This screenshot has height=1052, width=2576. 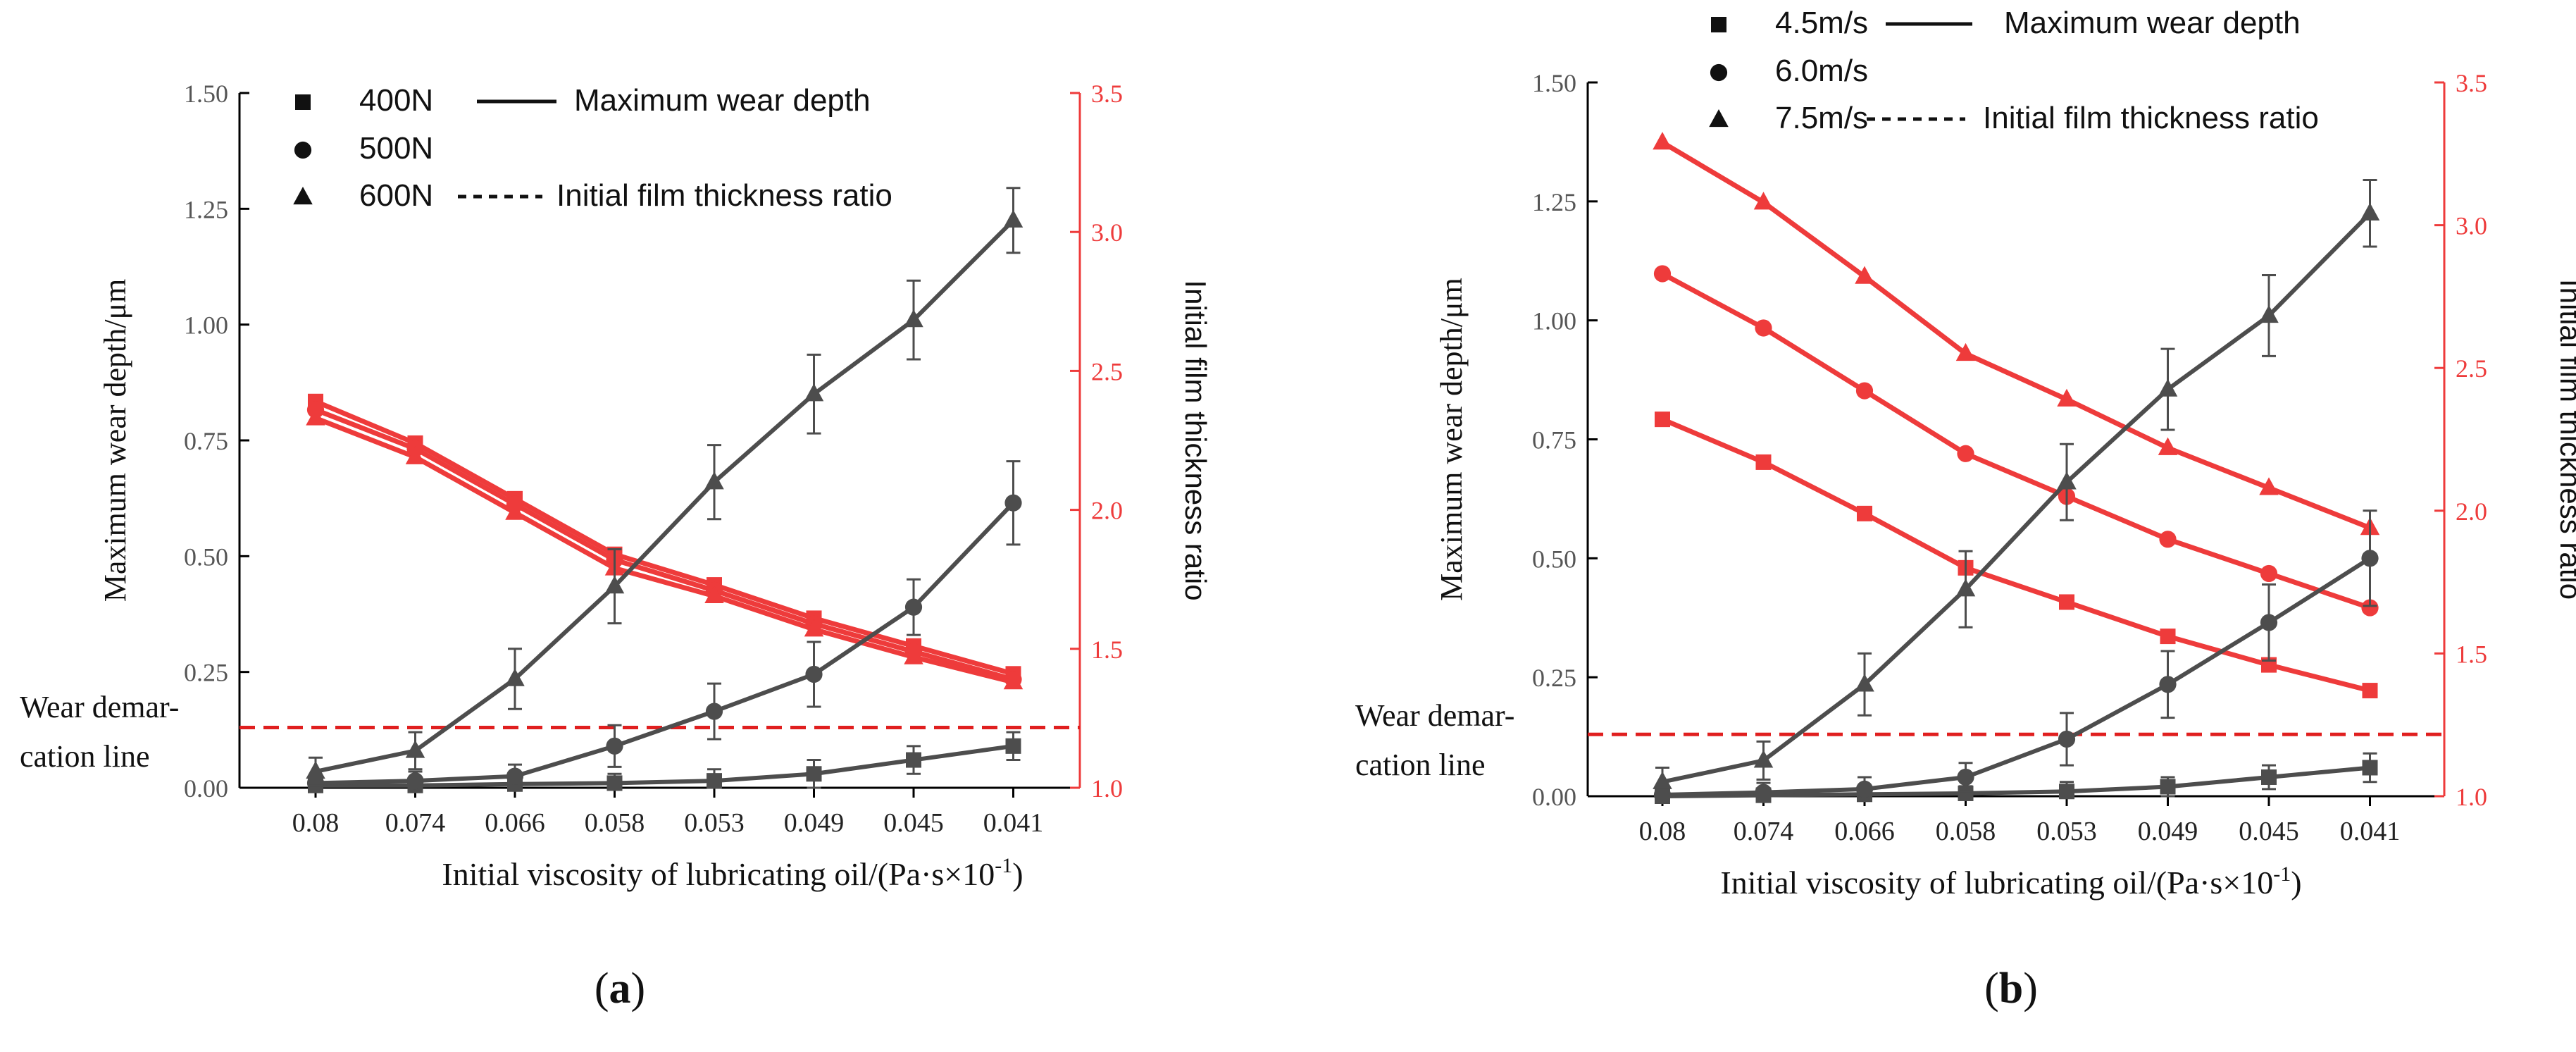 I want to click on x-axis-label-end: ), so click(x=1017, y=874).